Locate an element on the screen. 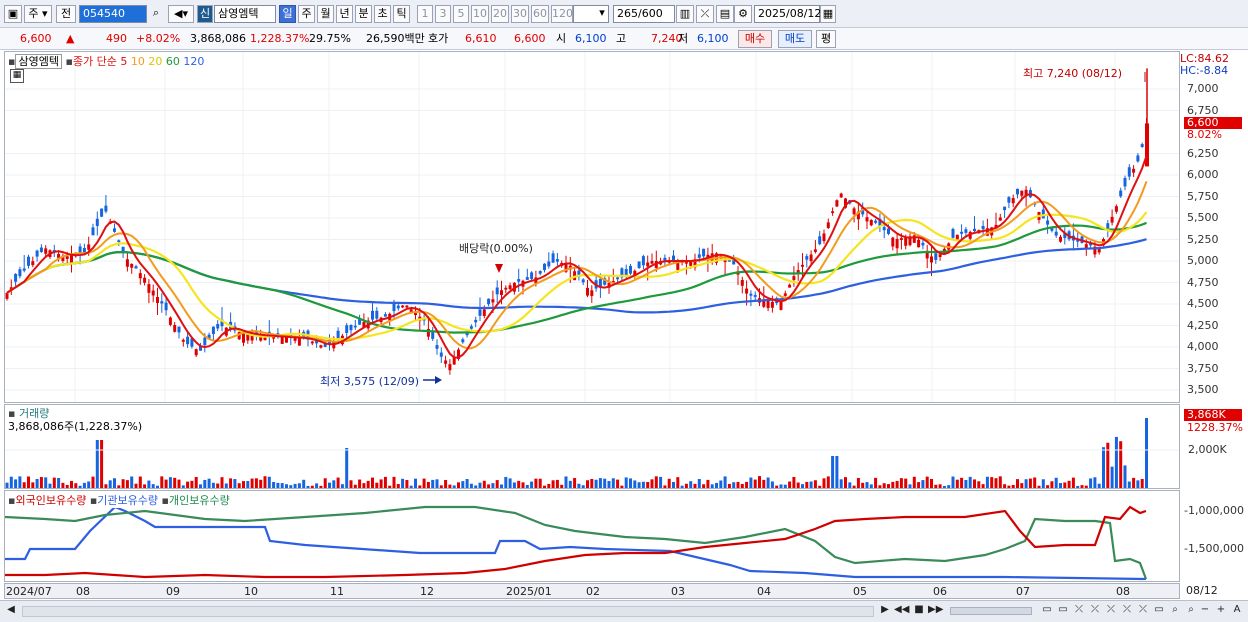 This screenshot has width=1248, height=622. type-select: 주 ▾ is located at coordinates (38, 14).